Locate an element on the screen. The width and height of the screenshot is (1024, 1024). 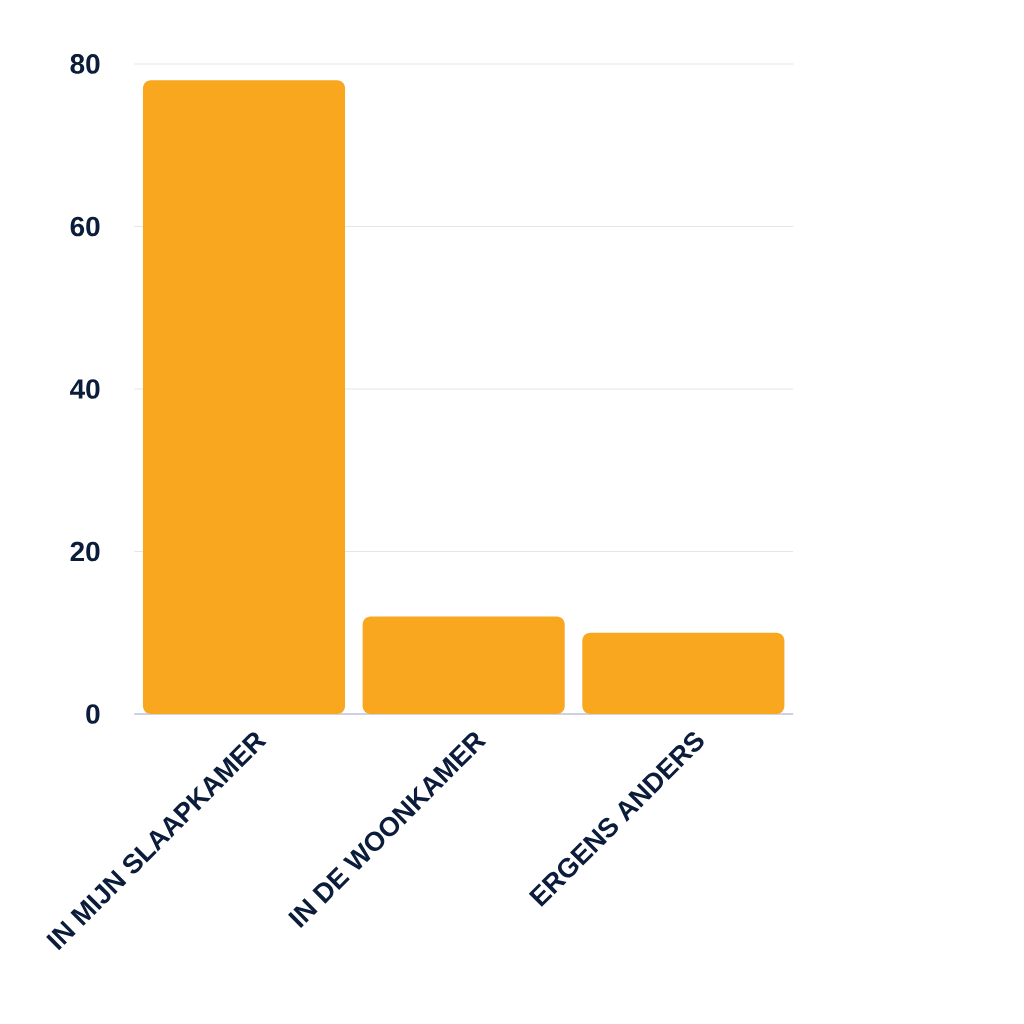
y-tick-label: 60 is located at coordinates (85, 226).